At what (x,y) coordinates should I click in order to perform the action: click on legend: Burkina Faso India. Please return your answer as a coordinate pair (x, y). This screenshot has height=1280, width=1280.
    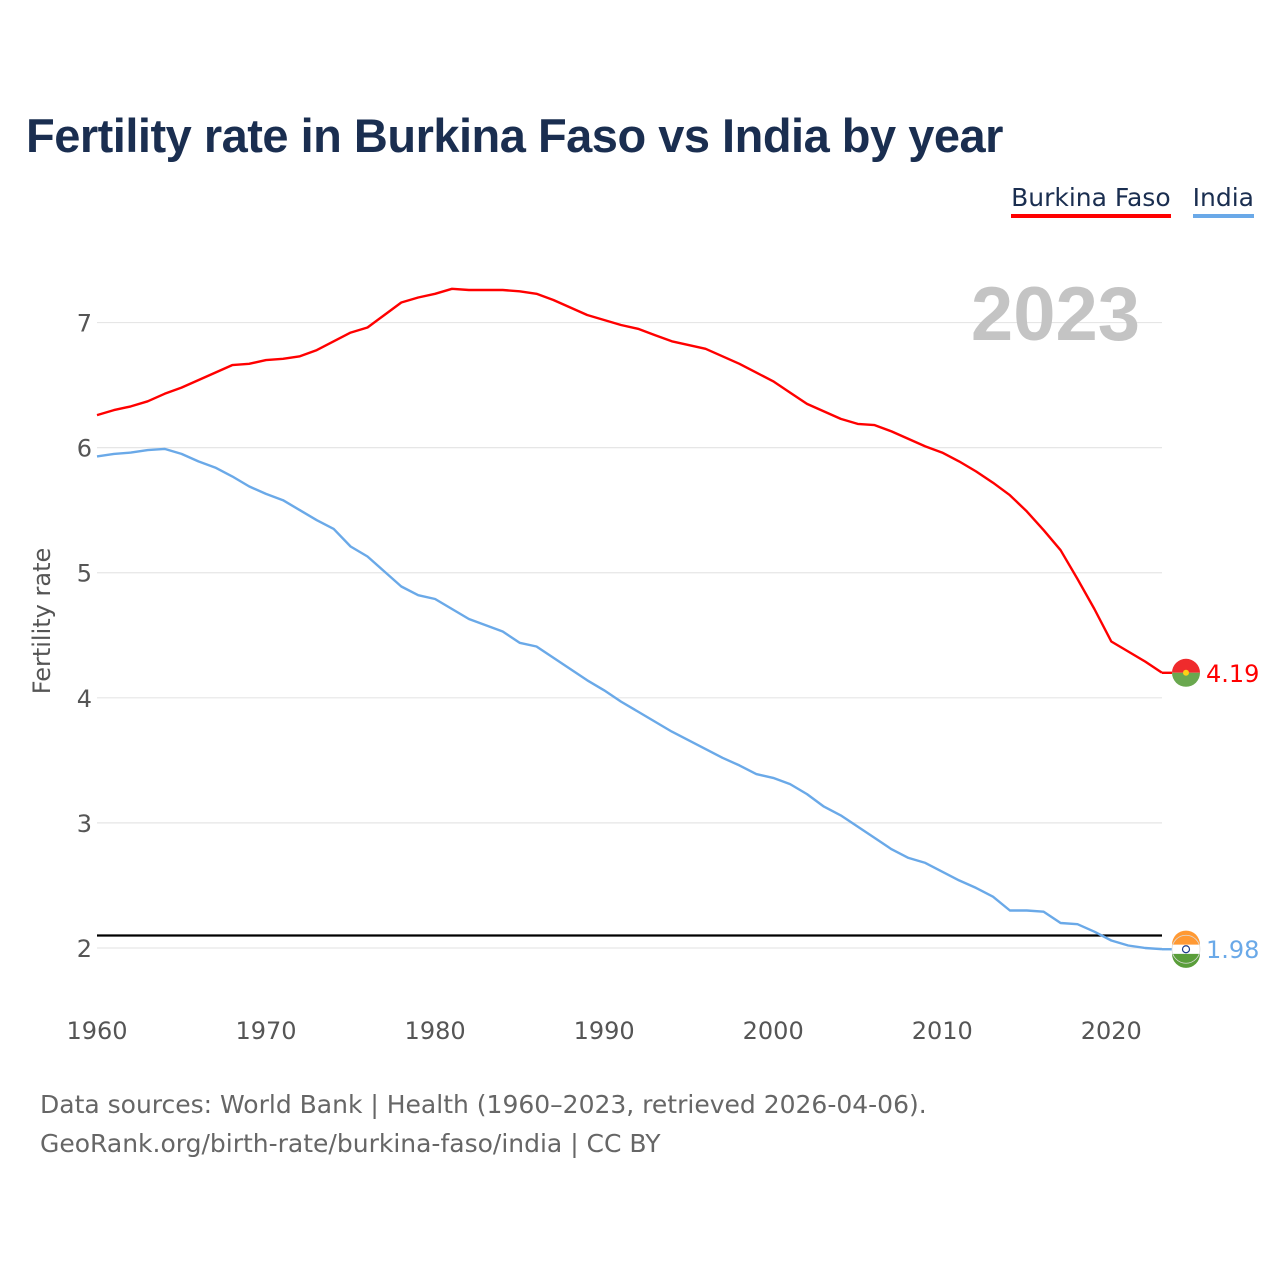
    Looking at the image, I should click on (1132, 200).